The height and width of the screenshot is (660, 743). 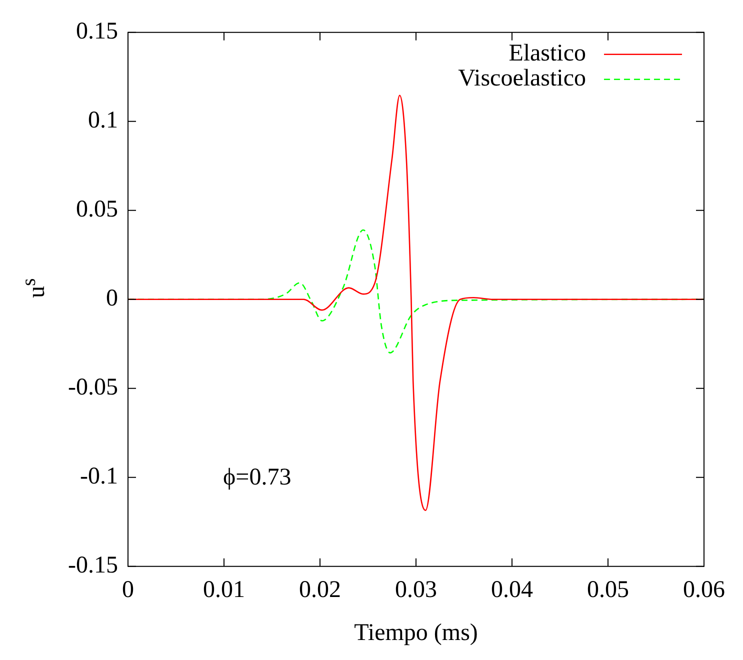 What do you see at coordinates (547, 53) in the screenshot?
I see `legend-label: Elastico` at bounding box center [547, 53].